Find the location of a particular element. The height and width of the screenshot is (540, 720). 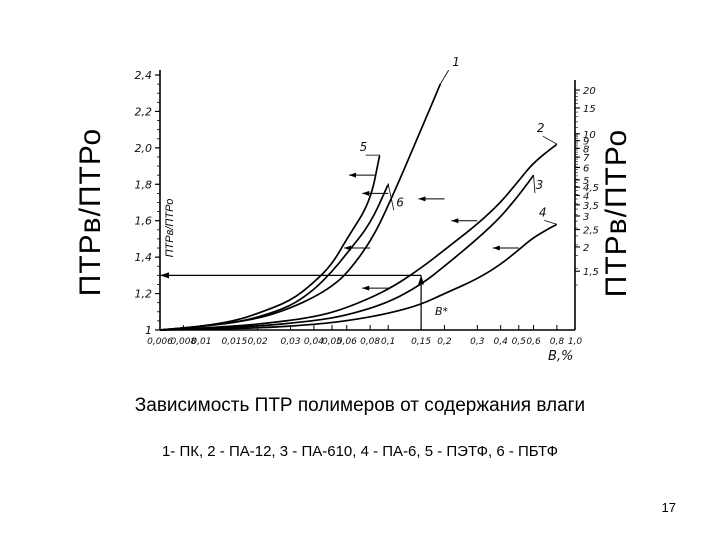

y-axis-title-right: ПТРв/ПТРо is located at coordinates (616, 213).